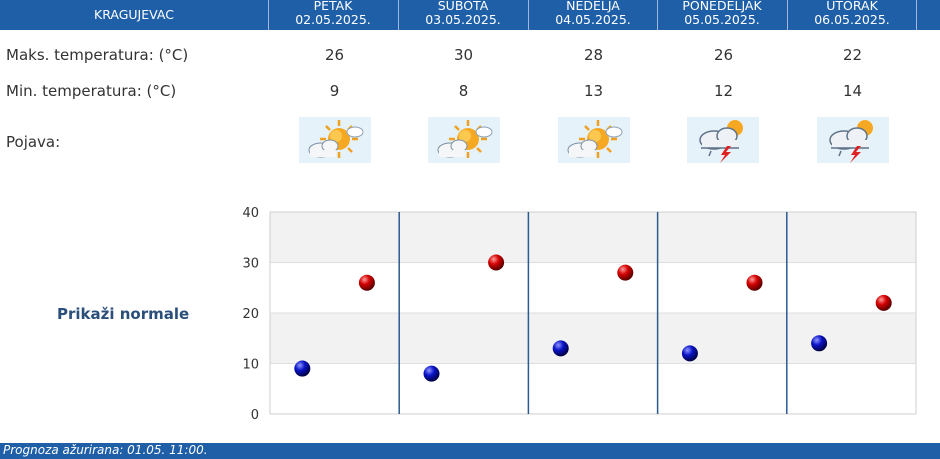  I want to click on phenomenon-label: Pojava:, so click(33, 142).